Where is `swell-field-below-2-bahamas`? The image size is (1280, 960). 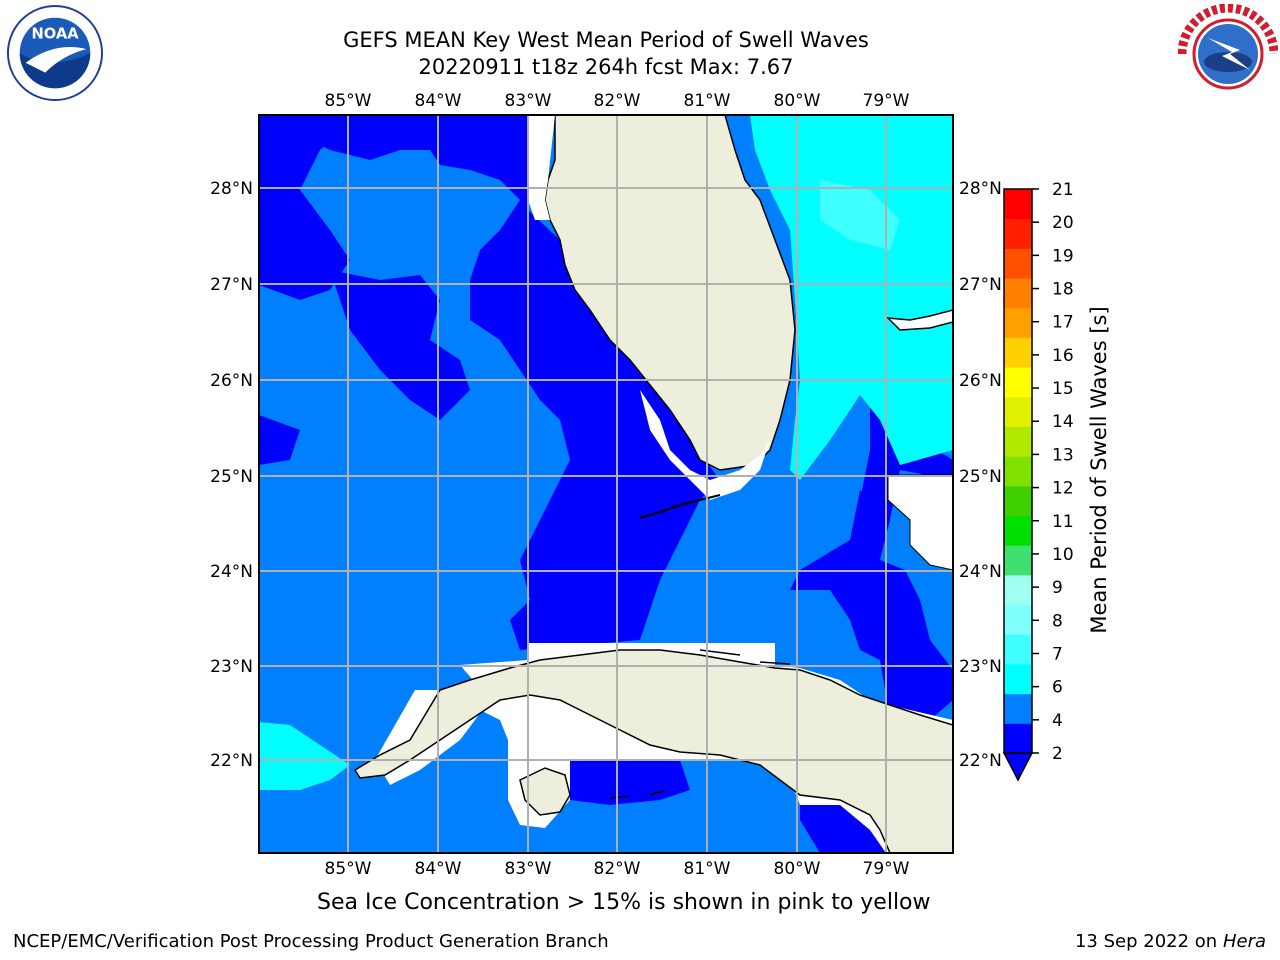 swell-field-below-2-bahamas is located at coordinates (871, 605).